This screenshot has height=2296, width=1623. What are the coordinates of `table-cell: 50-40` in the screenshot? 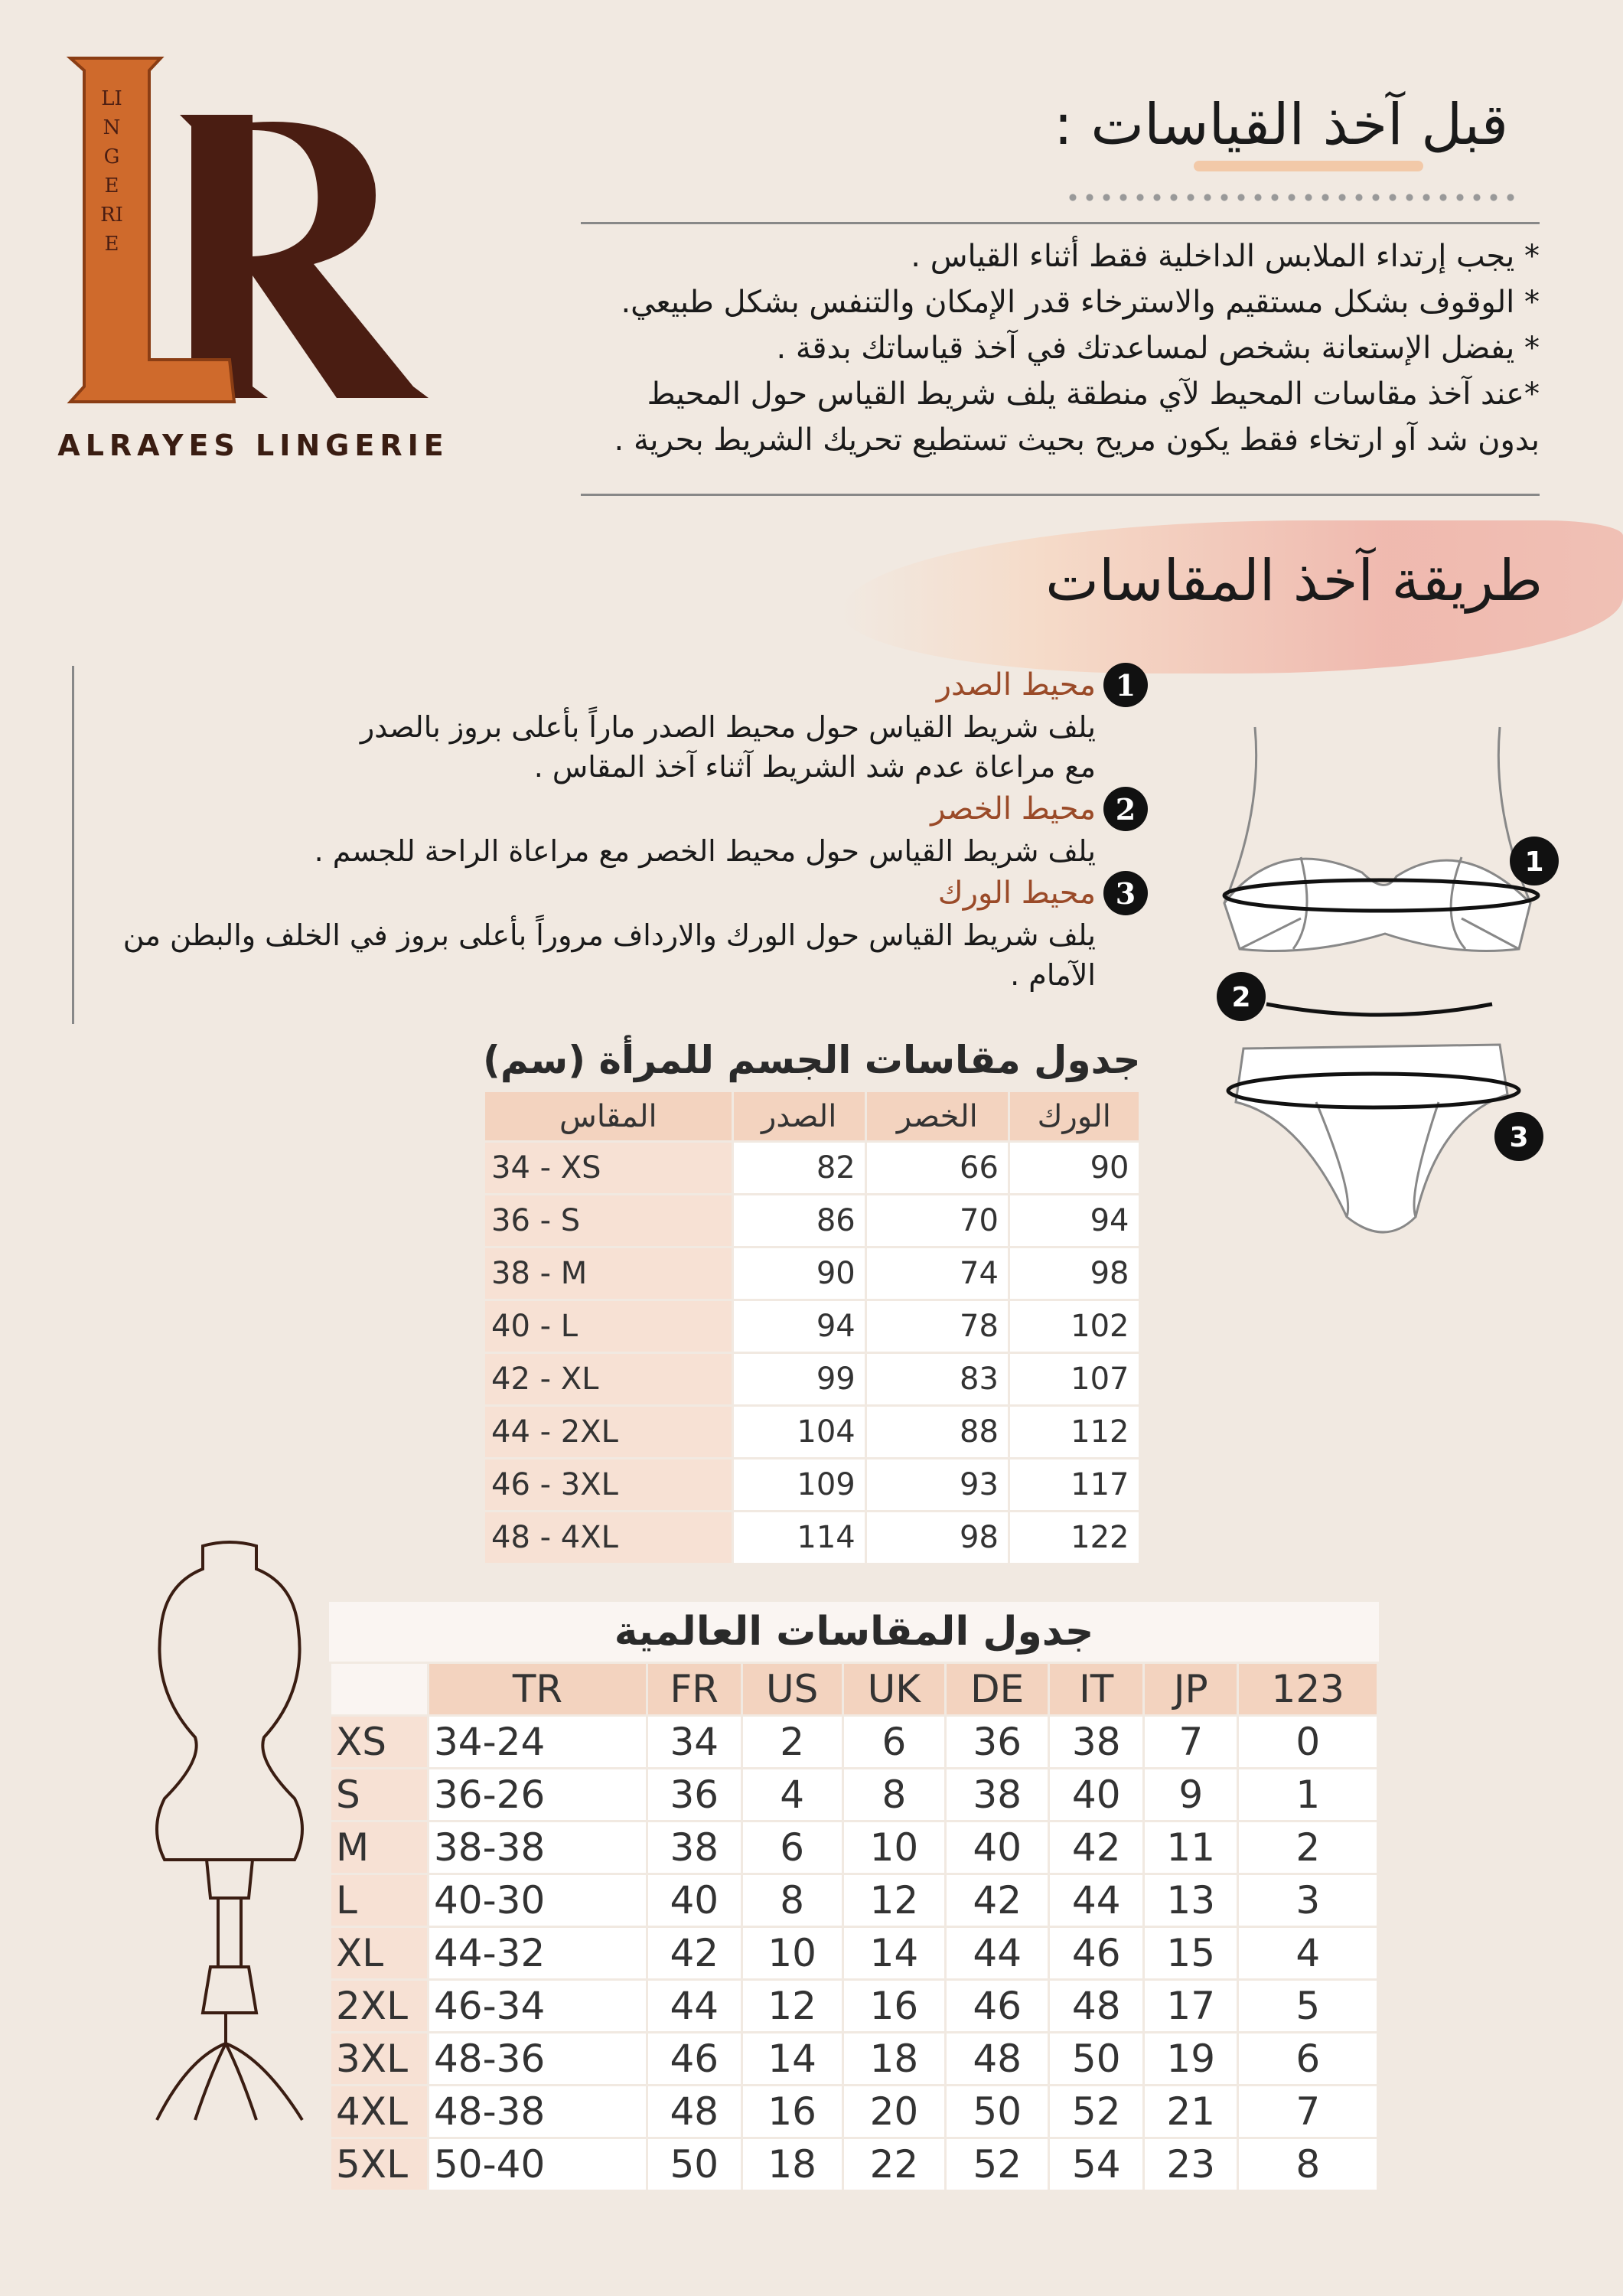 It's located at (538, 2164).